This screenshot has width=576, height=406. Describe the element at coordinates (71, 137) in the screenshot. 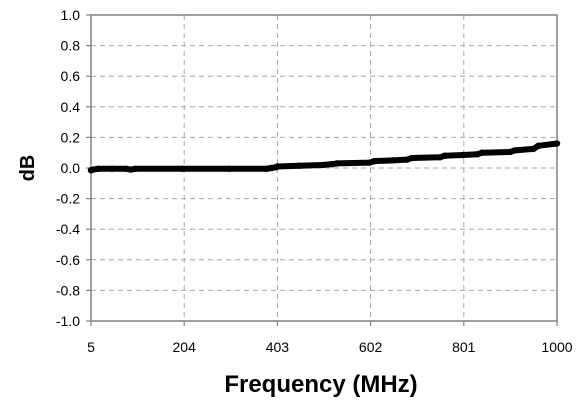

I see `y-tick-label: 0.2` at that location.